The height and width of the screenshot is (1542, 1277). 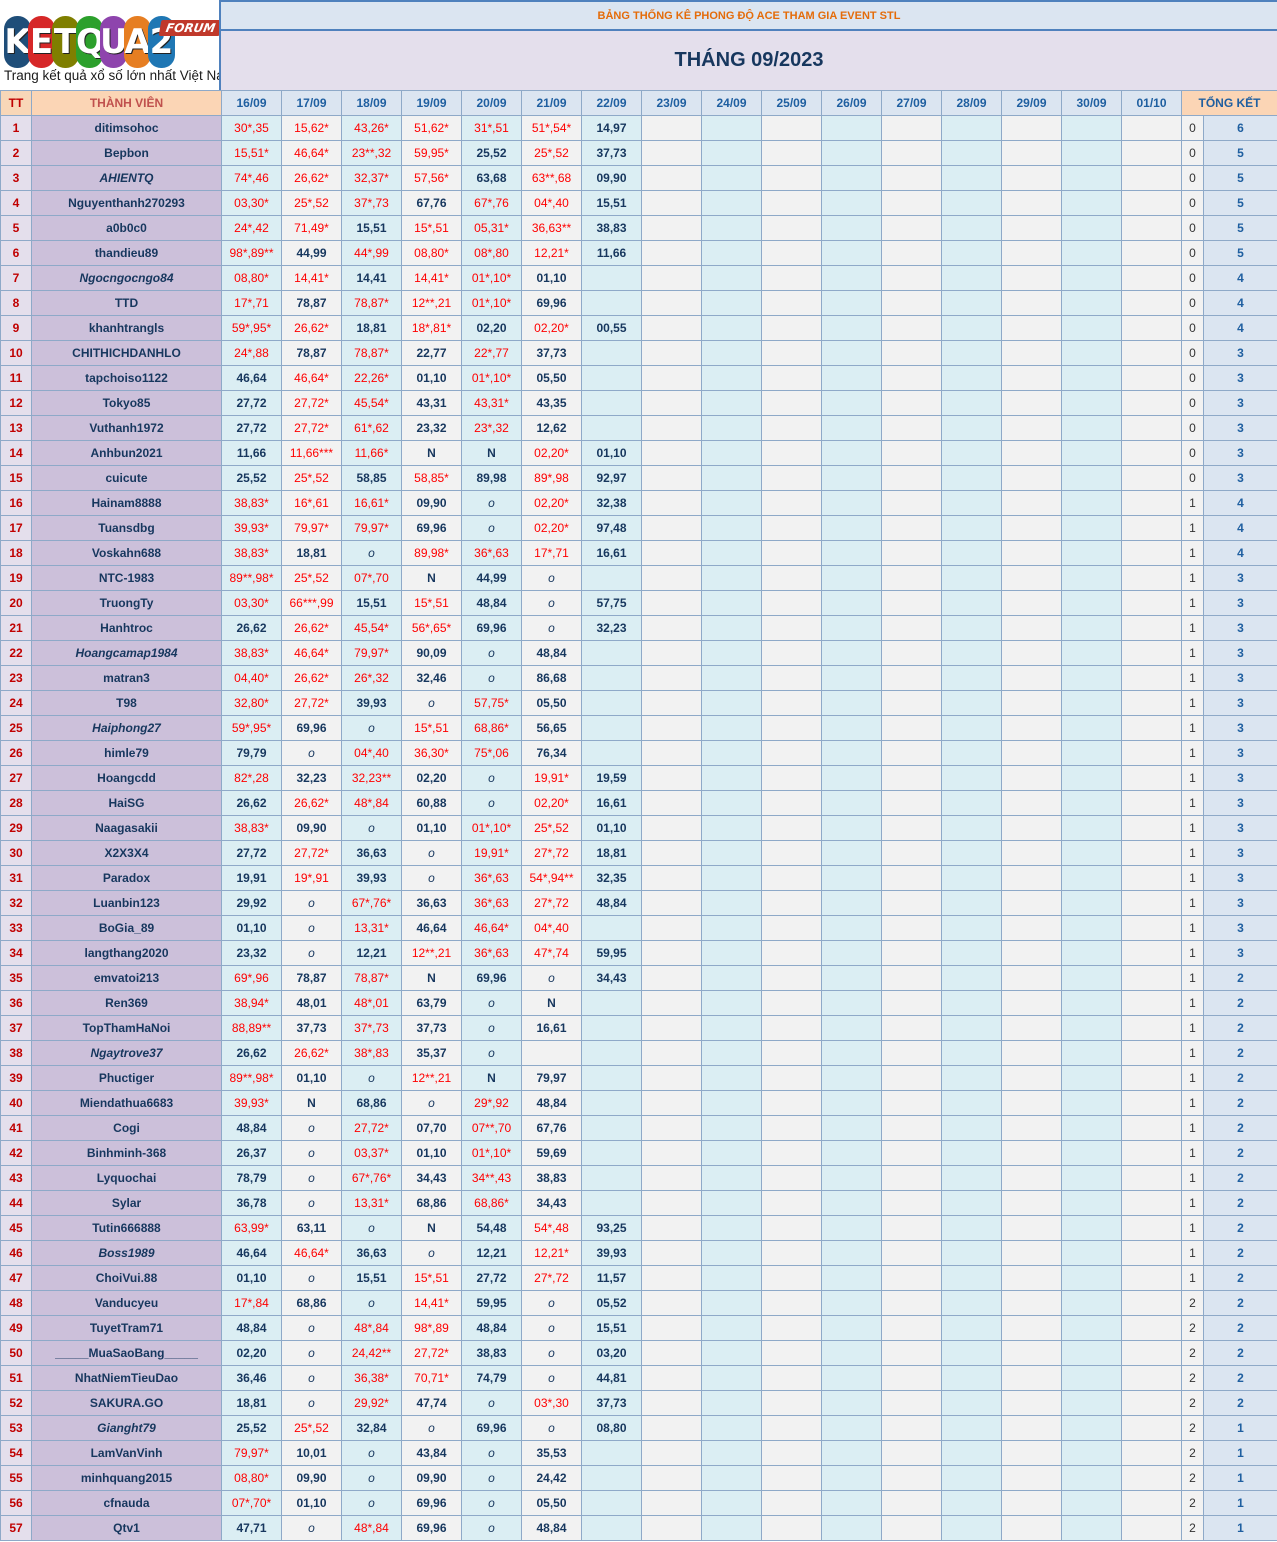 I want to click on result-cell: 78,87*, so click(x=371, y=353).